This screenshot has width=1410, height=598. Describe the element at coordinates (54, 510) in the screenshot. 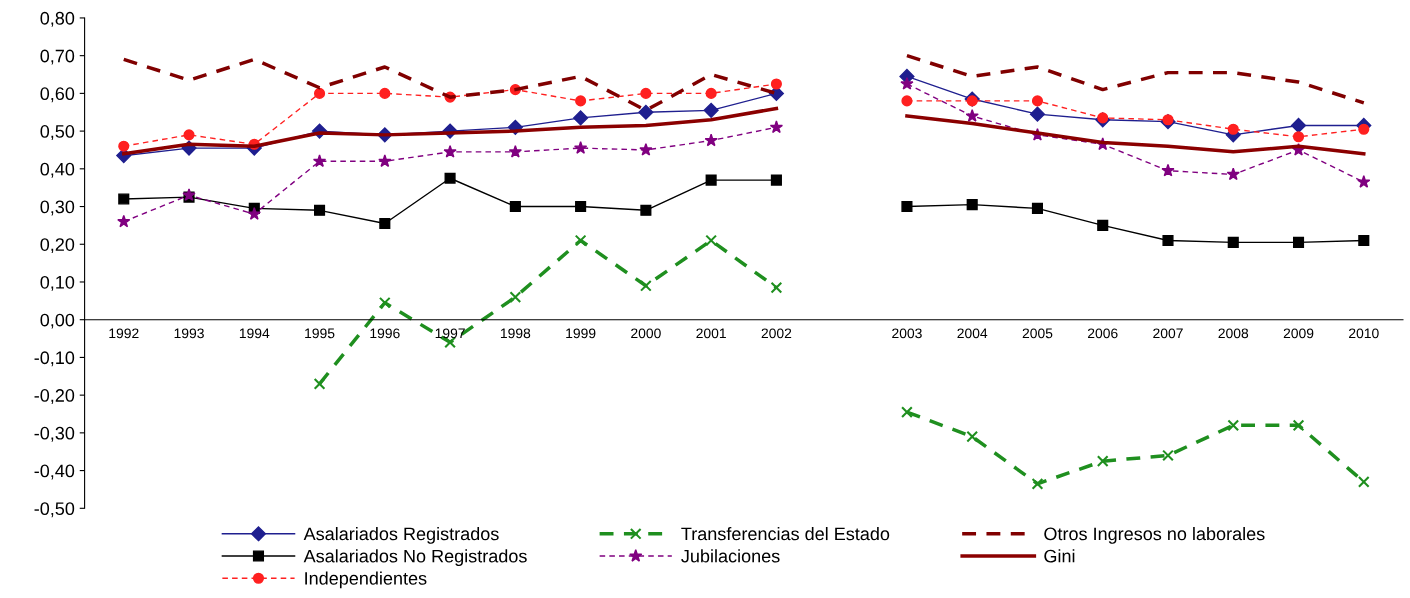

I see `y-tick-label: -0,50` at that location.